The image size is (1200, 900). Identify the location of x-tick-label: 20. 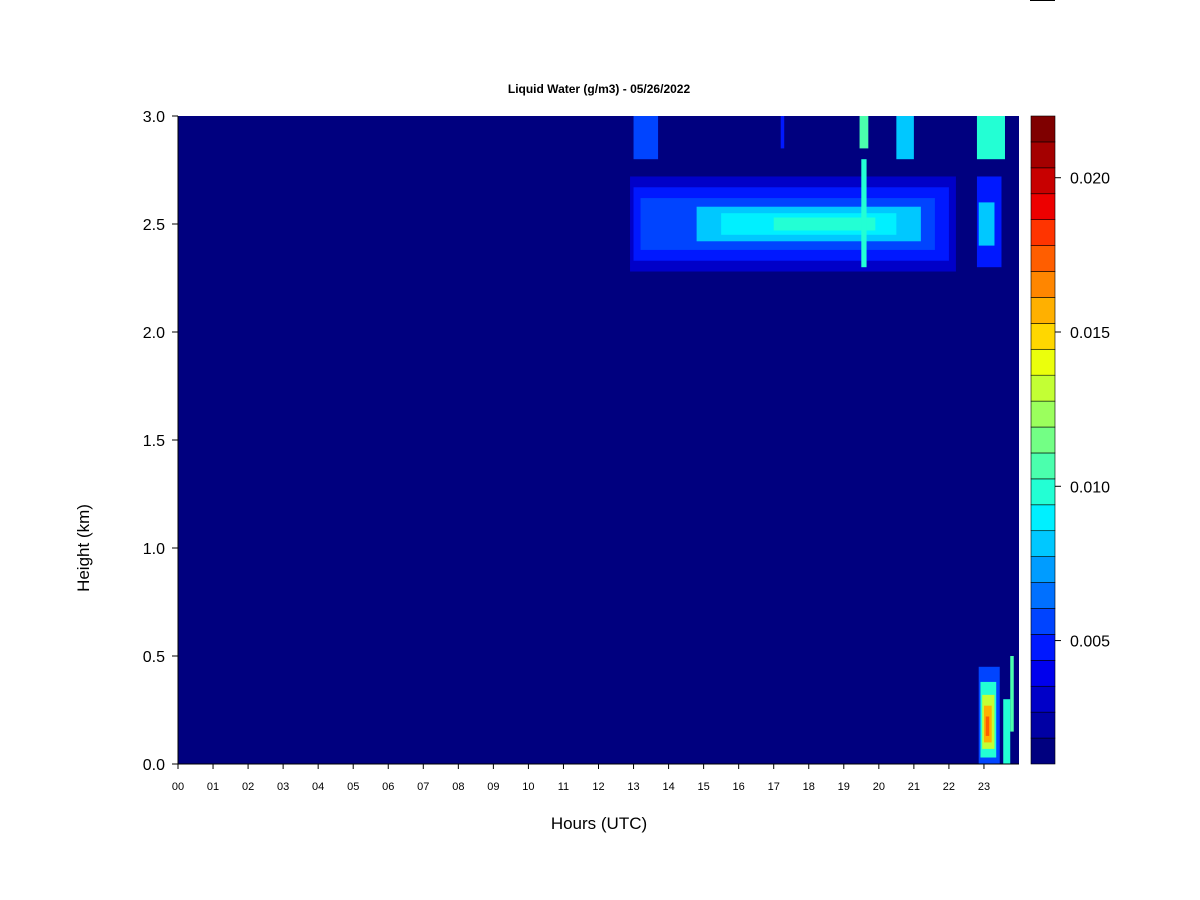
(879, 787).